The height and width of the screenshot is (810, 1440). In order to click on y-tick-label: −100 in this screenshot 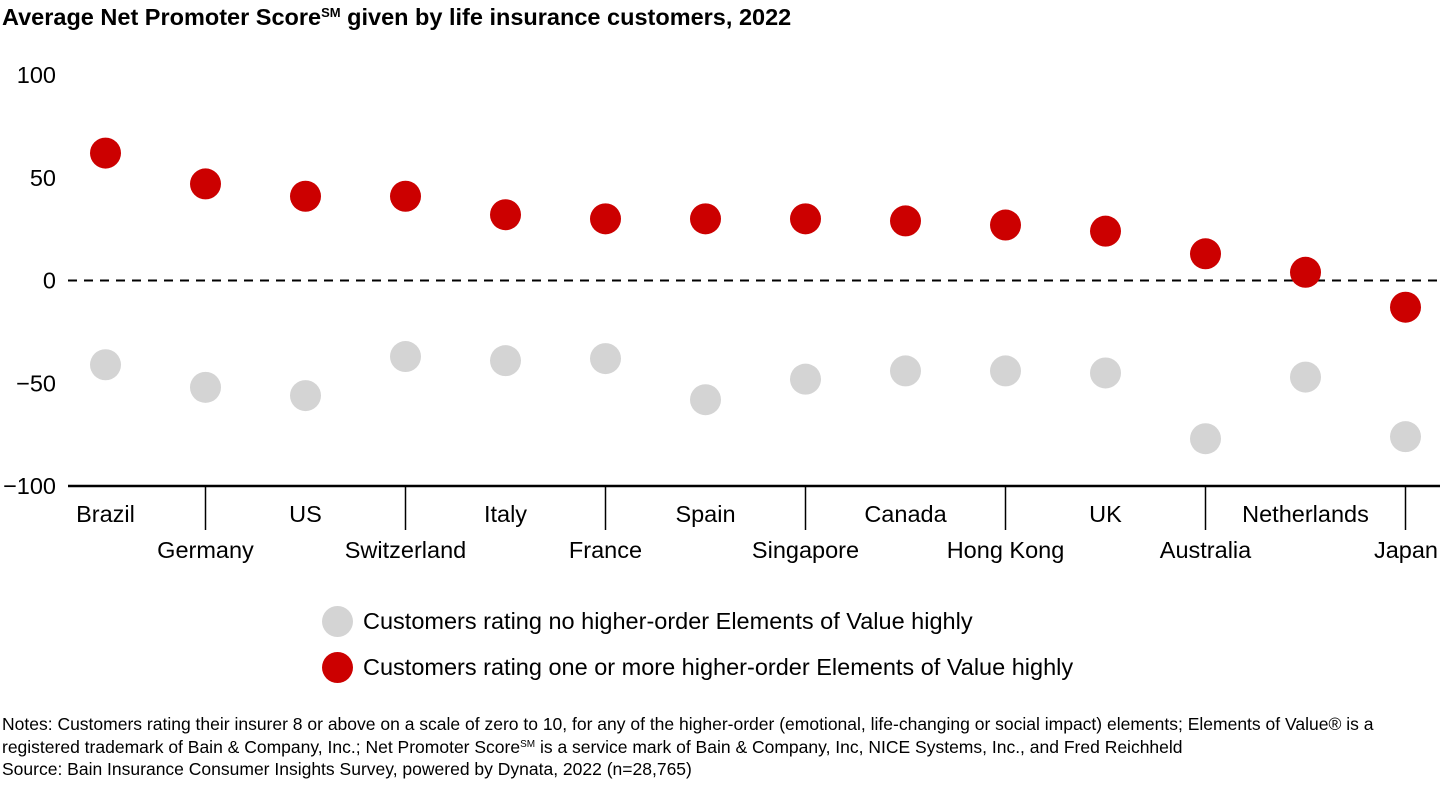, I will do `click(29, 486)`.